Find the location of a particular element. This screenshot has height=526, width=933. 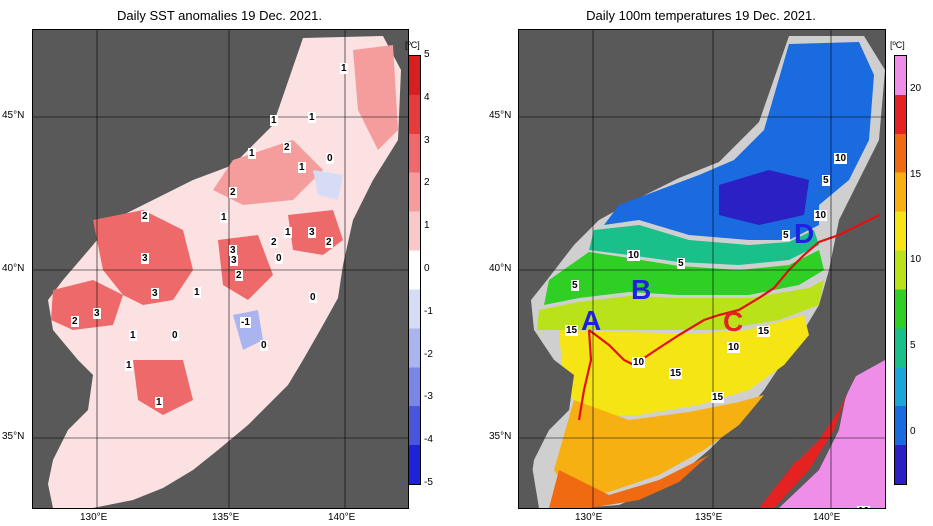

anomaly-cool-north is located at coordinates (328, 185).